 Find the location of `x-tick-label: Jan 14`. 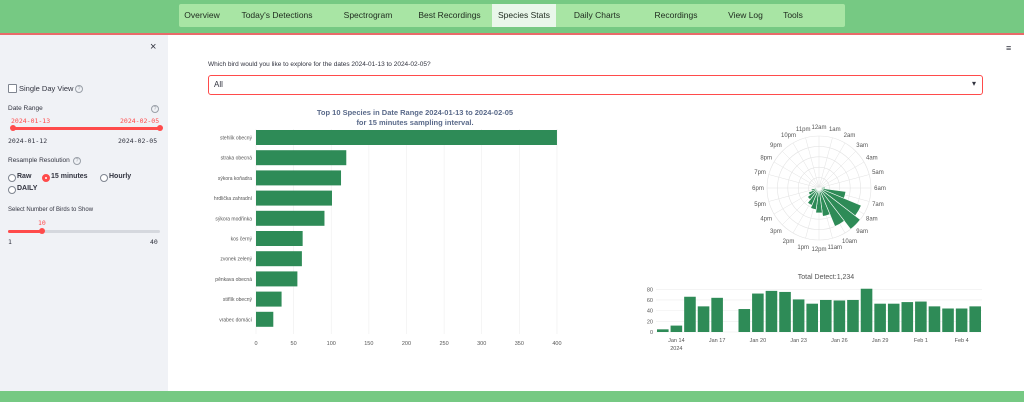

x-tick-label: Jan 14 is located at coordinates (676, 341).